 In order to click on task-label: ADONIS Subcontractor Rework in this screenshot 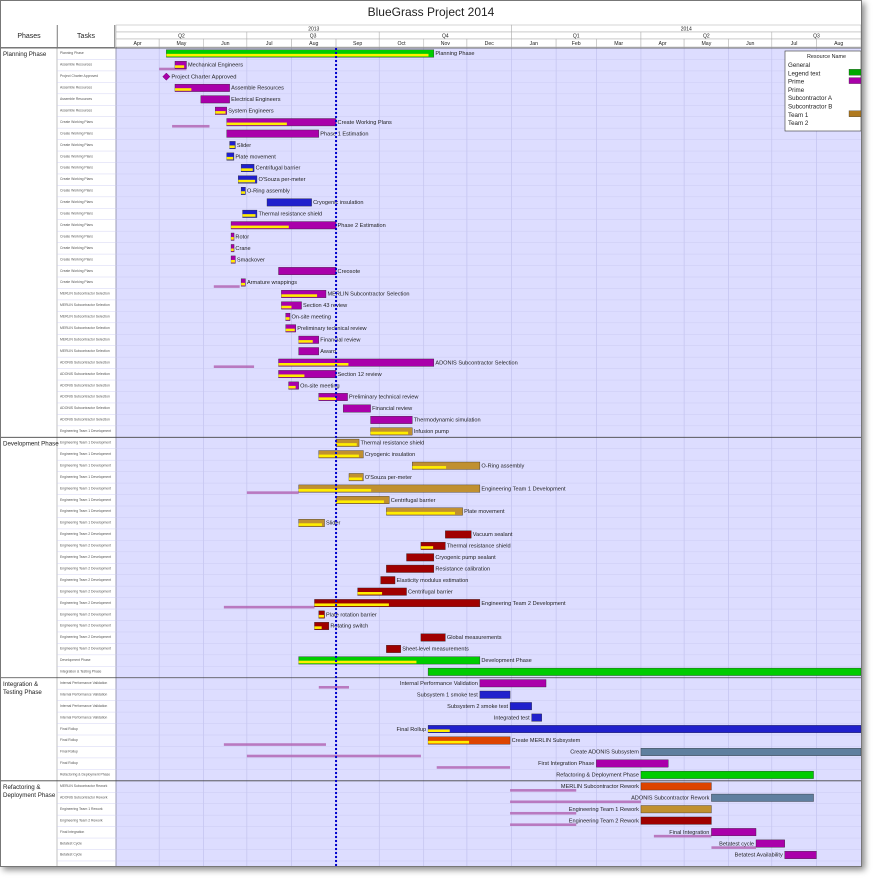, I will do `click(670, 798)`.